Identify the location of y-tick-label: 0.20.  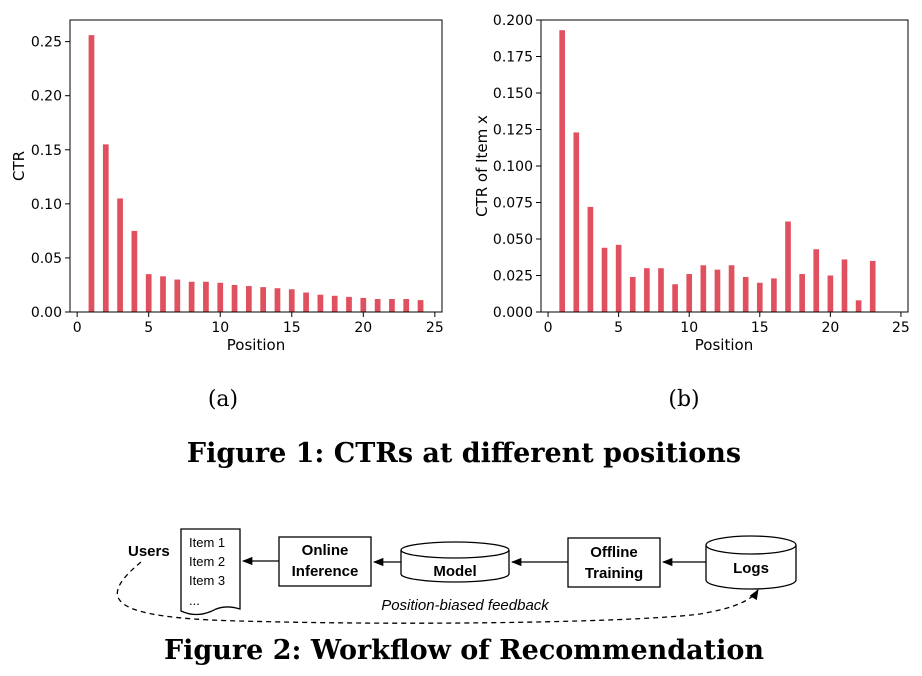
(46, 97).